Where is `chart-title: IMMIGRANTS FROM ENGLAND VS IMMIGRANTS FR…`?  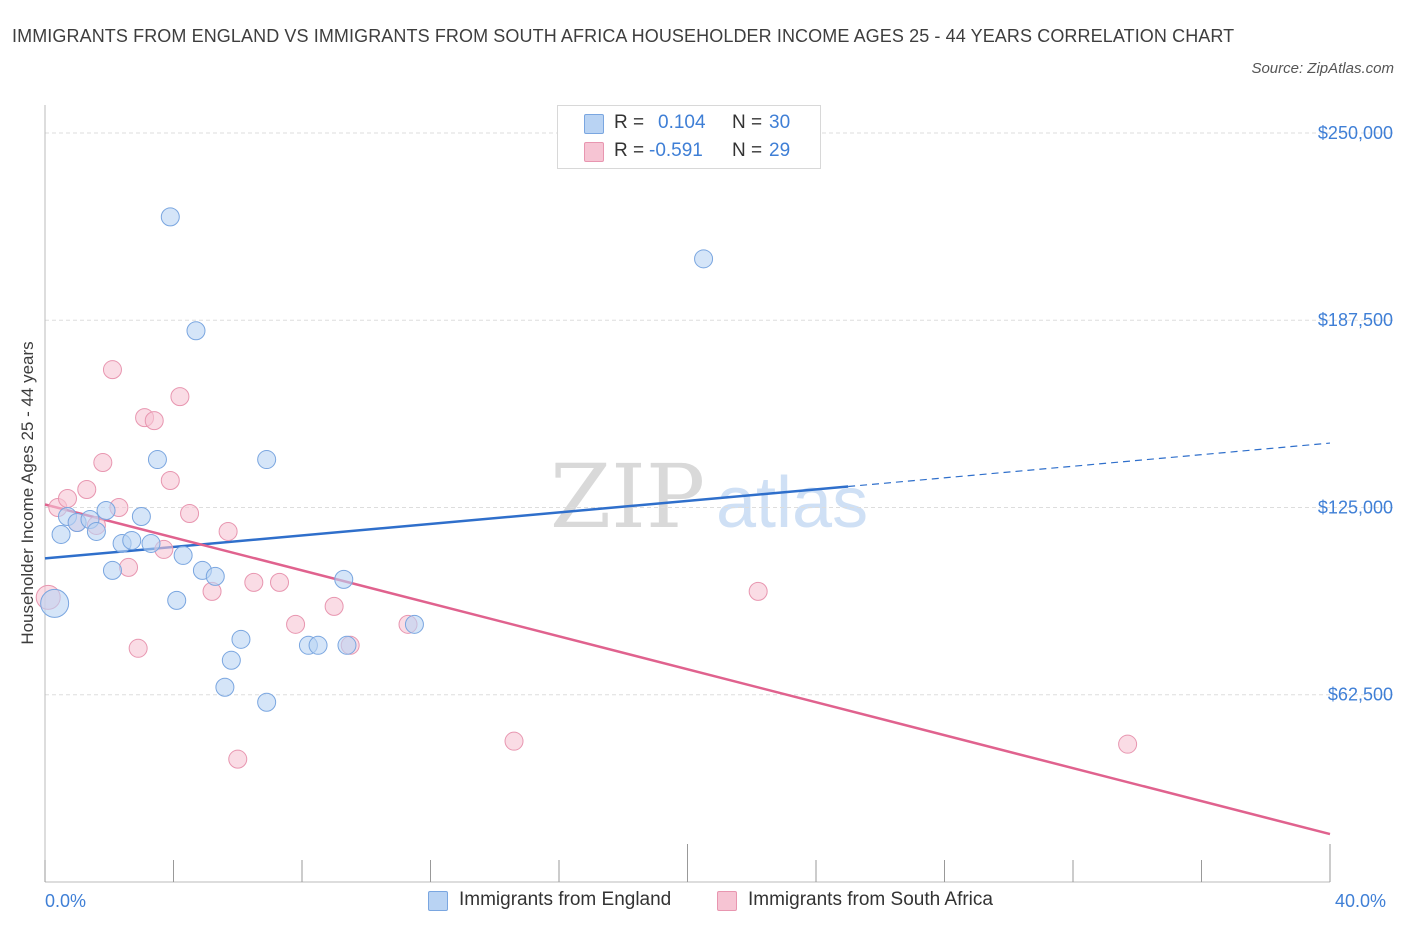 chart-title: IMMIGRANTS FROM ENGLAND VS IMMIGRANTS FR… is located at coordinates (623, 36).